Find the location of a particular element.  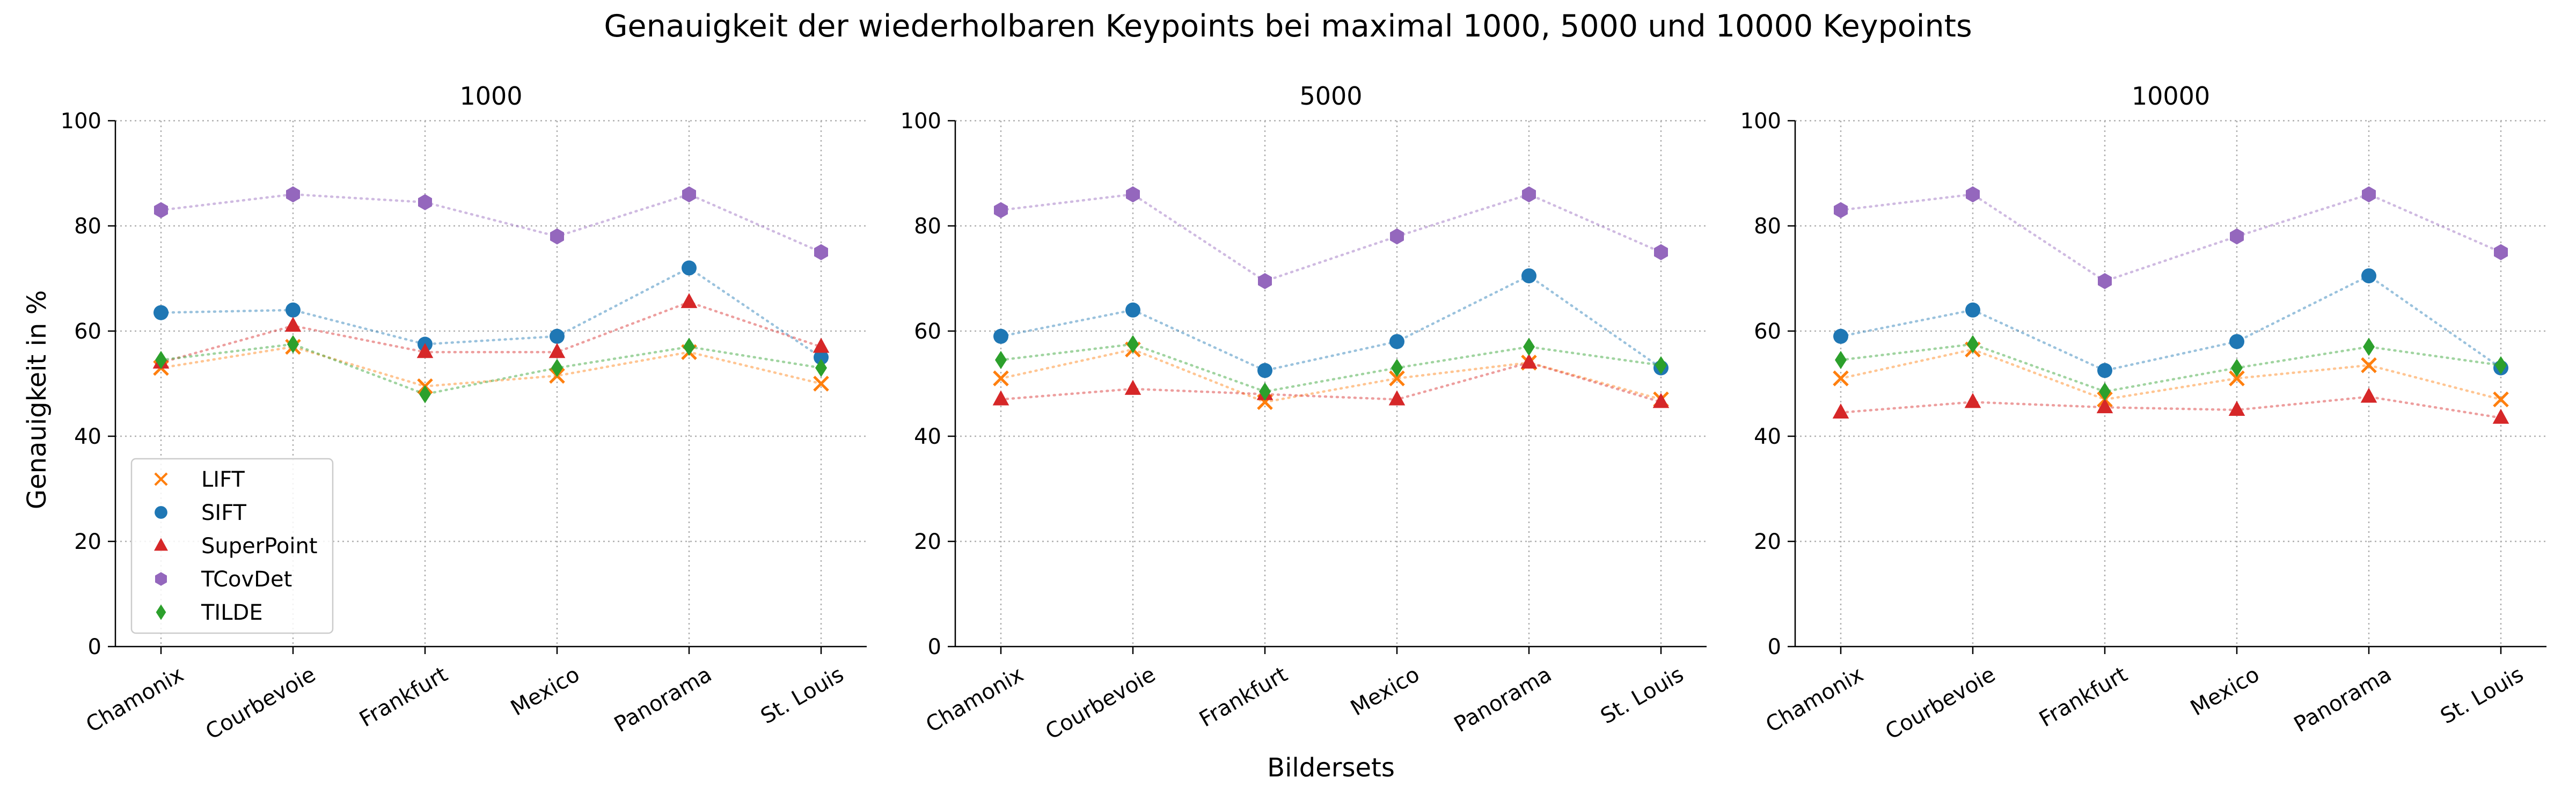

y-axis-label: Genauigkeit in % is located at coordinates (37, 400).